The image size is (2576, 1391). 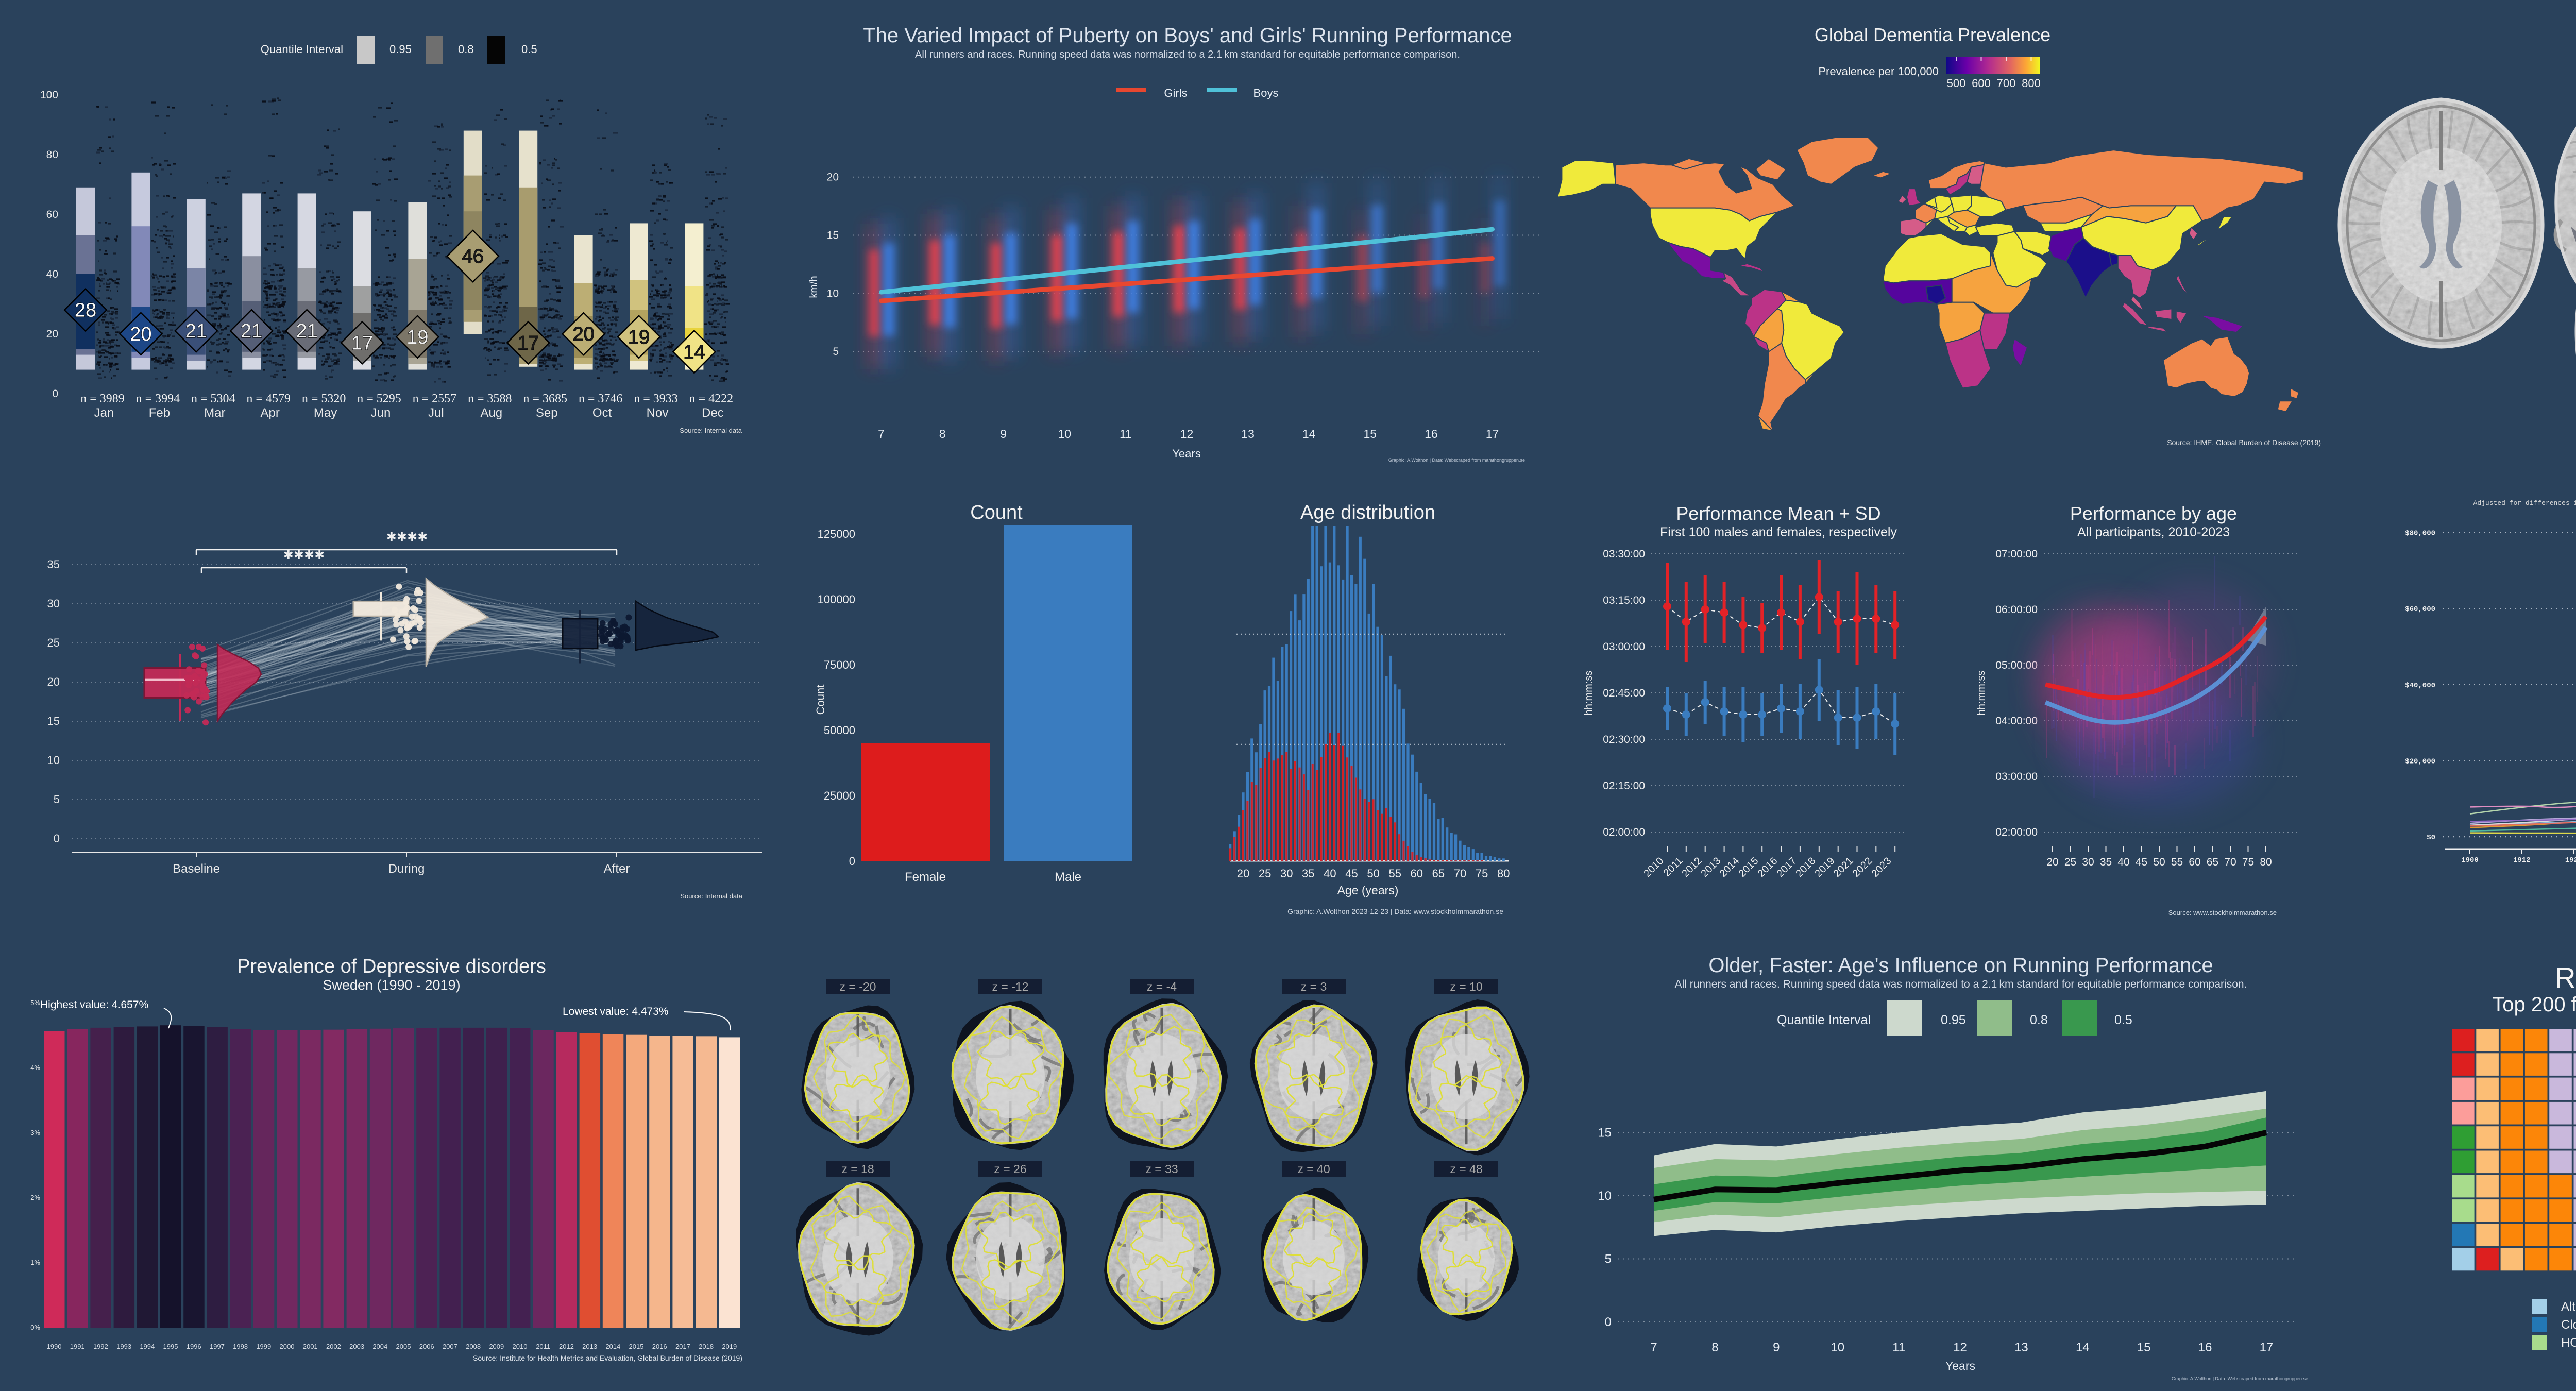 What do you see at coordinates (589, 1346) in the screenshot?
I see `svg-text: 2013` at bounding box center [589, 1346].